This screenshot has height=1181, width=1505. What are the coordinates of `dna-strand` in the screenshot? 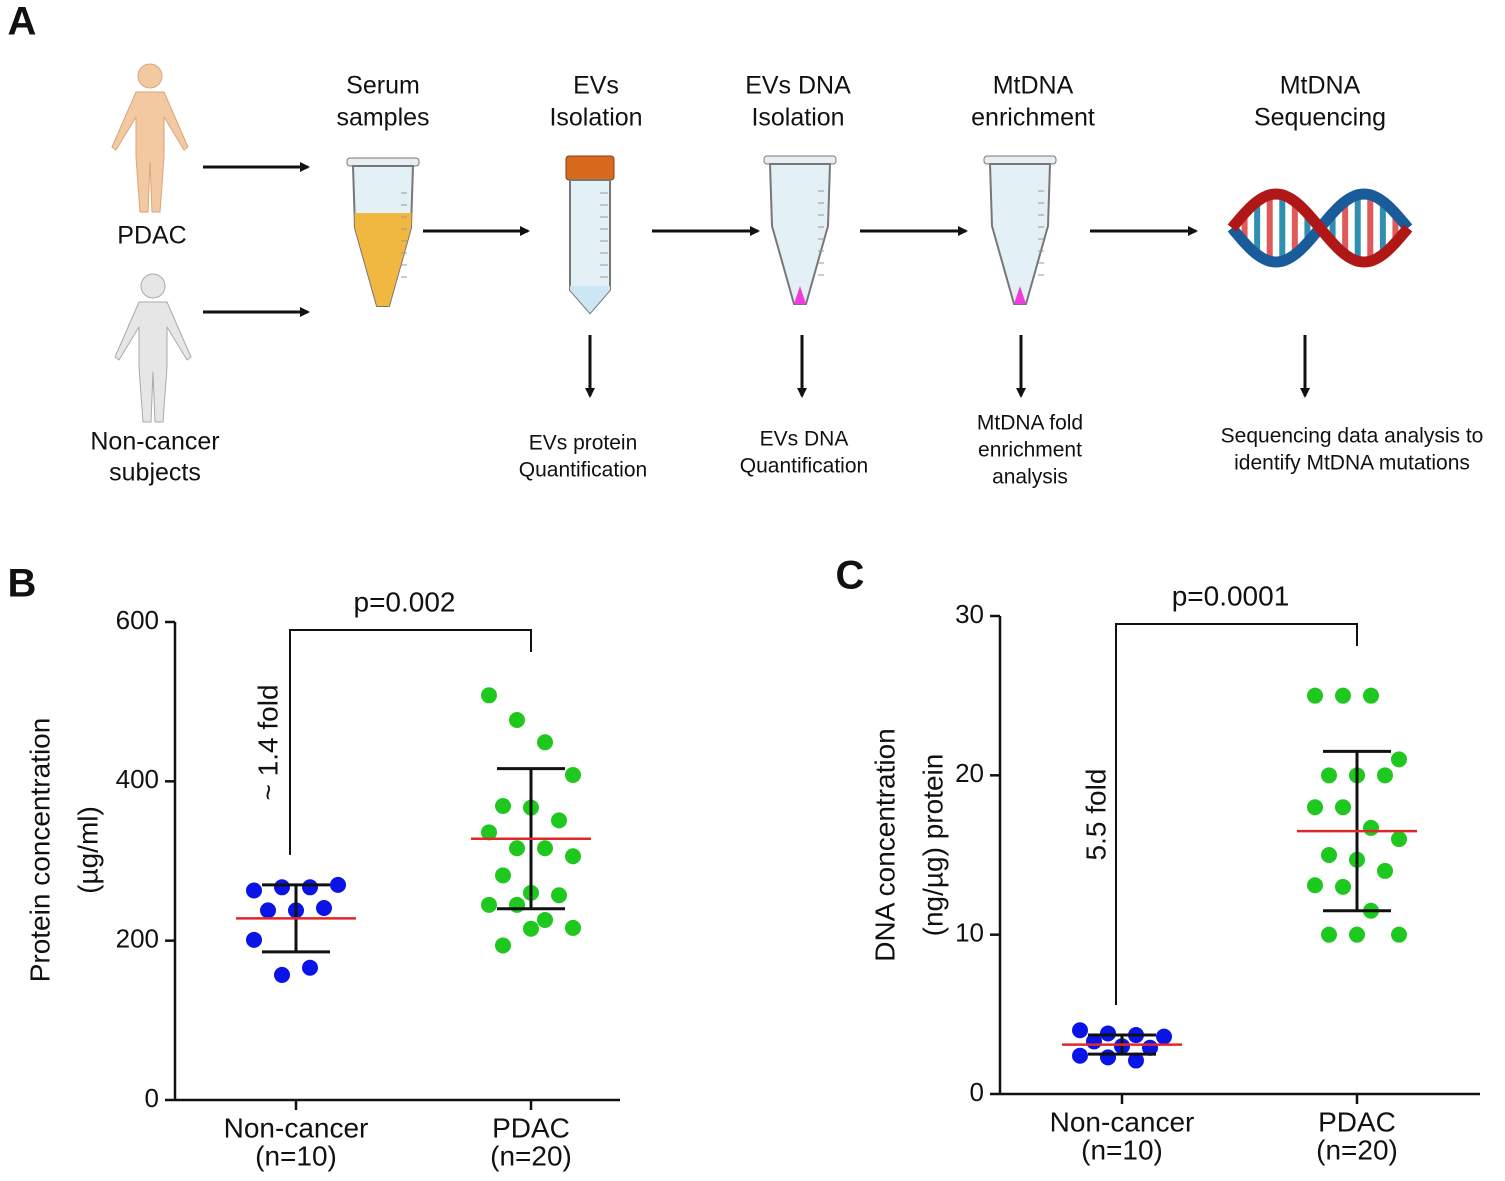 It's located at (1320, 228).